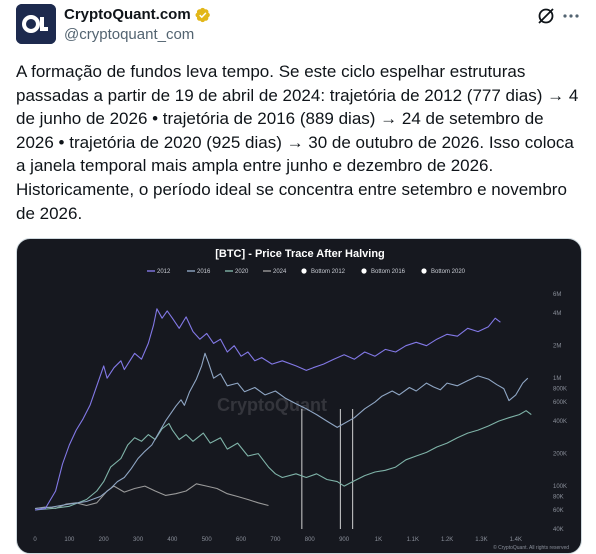 The image size is (596, 554). Describe the element at coordinates (272, 405) in the screenshot. I see `chart-watermark: CryptoQuant` at that location.